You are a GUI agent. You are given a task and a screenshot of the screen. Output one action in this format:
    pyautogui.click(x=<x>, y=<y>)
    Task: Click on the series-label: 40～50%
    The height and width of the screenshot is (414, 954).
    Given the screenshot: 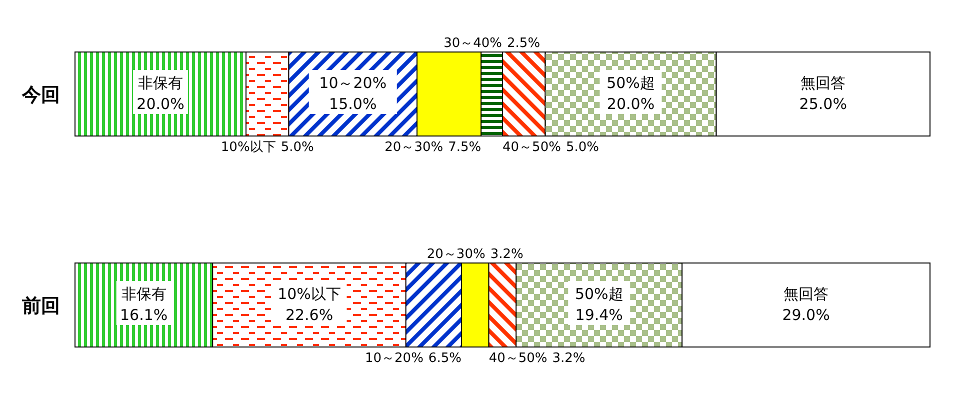 What is the action you would take?
    pyautogui.click(x=531, y=147)
    